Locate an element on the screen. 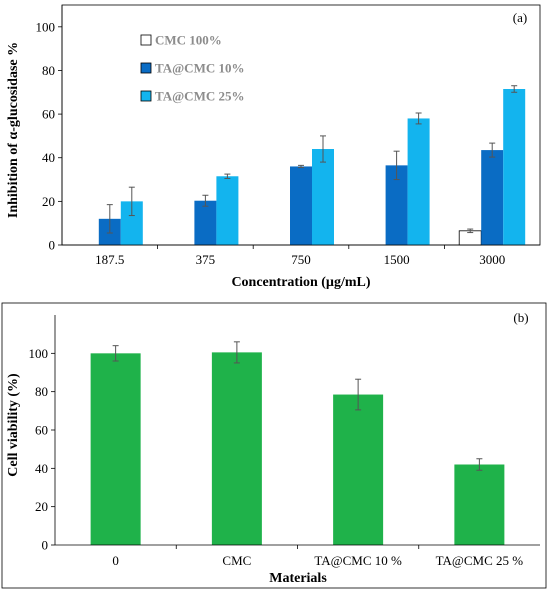 This screenshot has height=590, width=550. panel-a-y-title: Inhibition of α-glucosidase % is located at coordinates (13, 130).